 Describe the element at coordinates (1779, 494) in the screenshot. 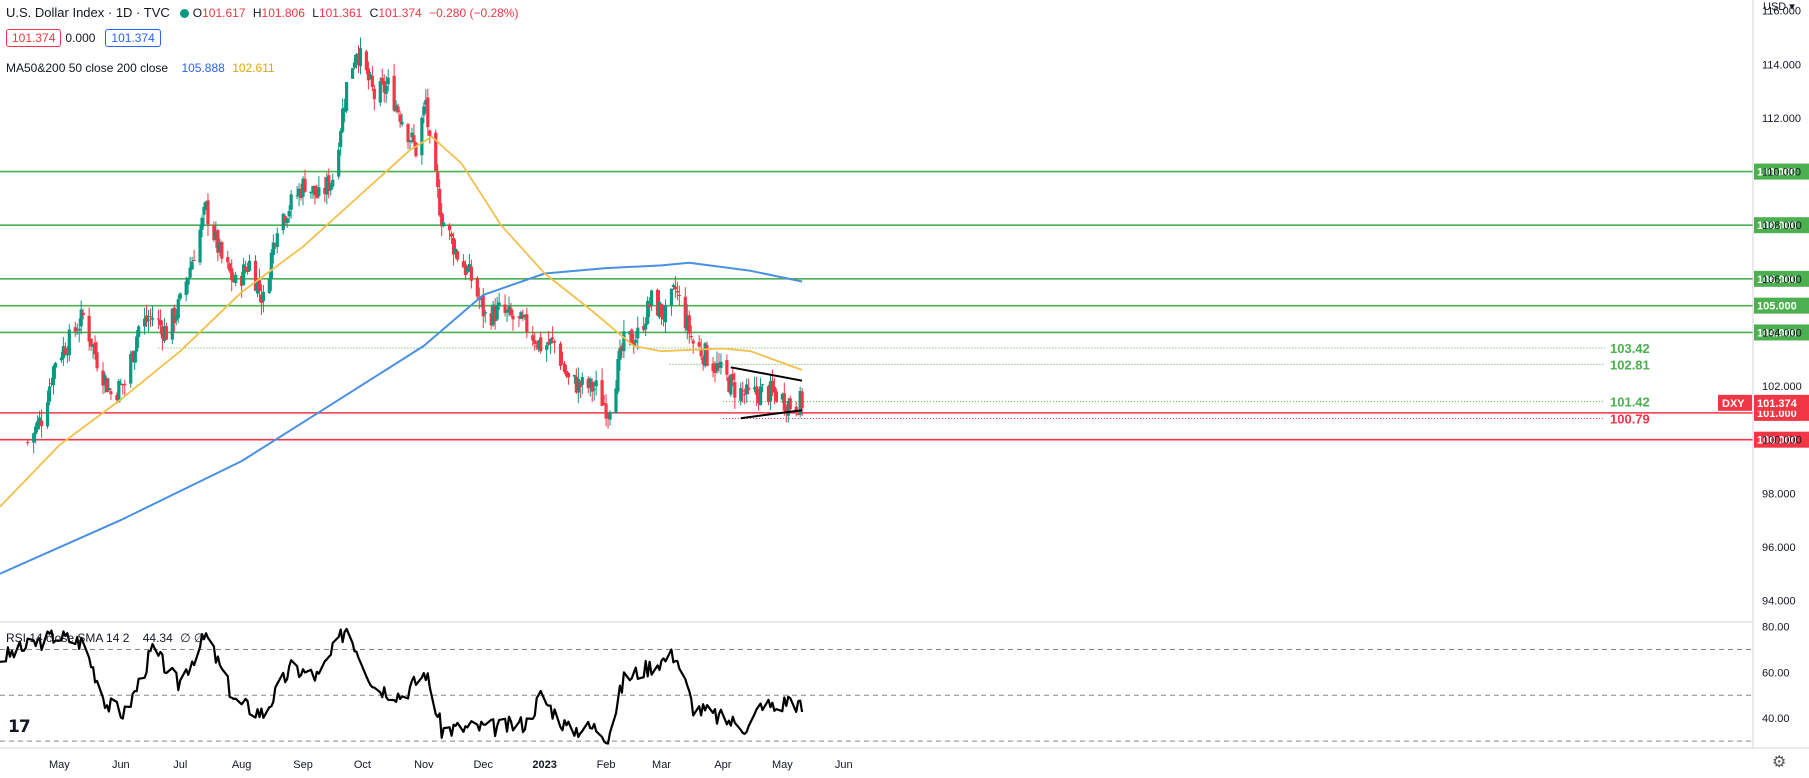

I see `y-tick-label: 98.000` at that location.